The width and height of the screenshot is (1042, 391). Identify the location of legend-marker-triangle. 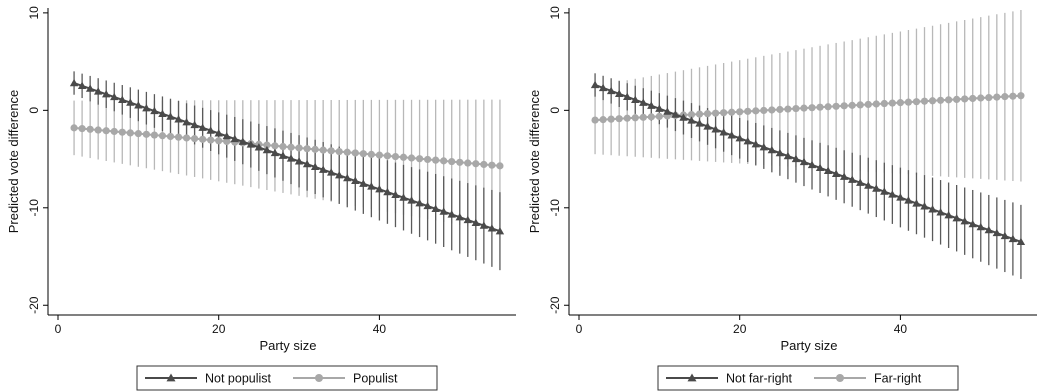
(171, 377).